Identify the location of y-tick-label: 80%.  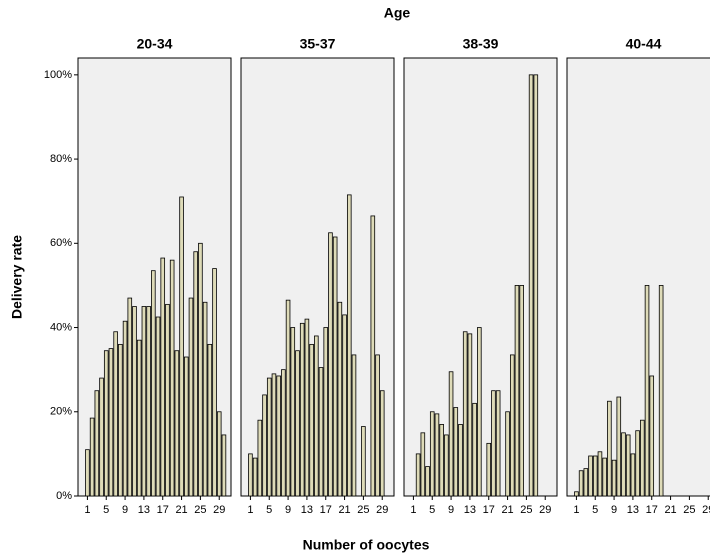
(61, 159).